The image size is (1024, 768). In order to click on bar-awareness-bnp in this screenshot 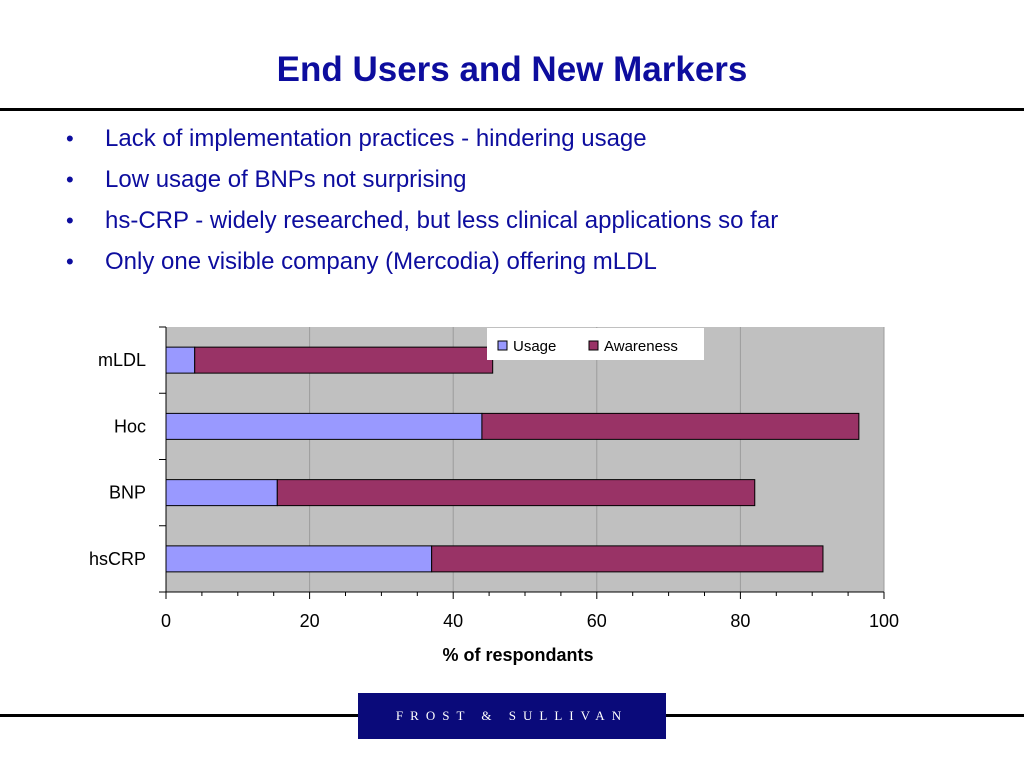, I will do `click(516, 493)`.